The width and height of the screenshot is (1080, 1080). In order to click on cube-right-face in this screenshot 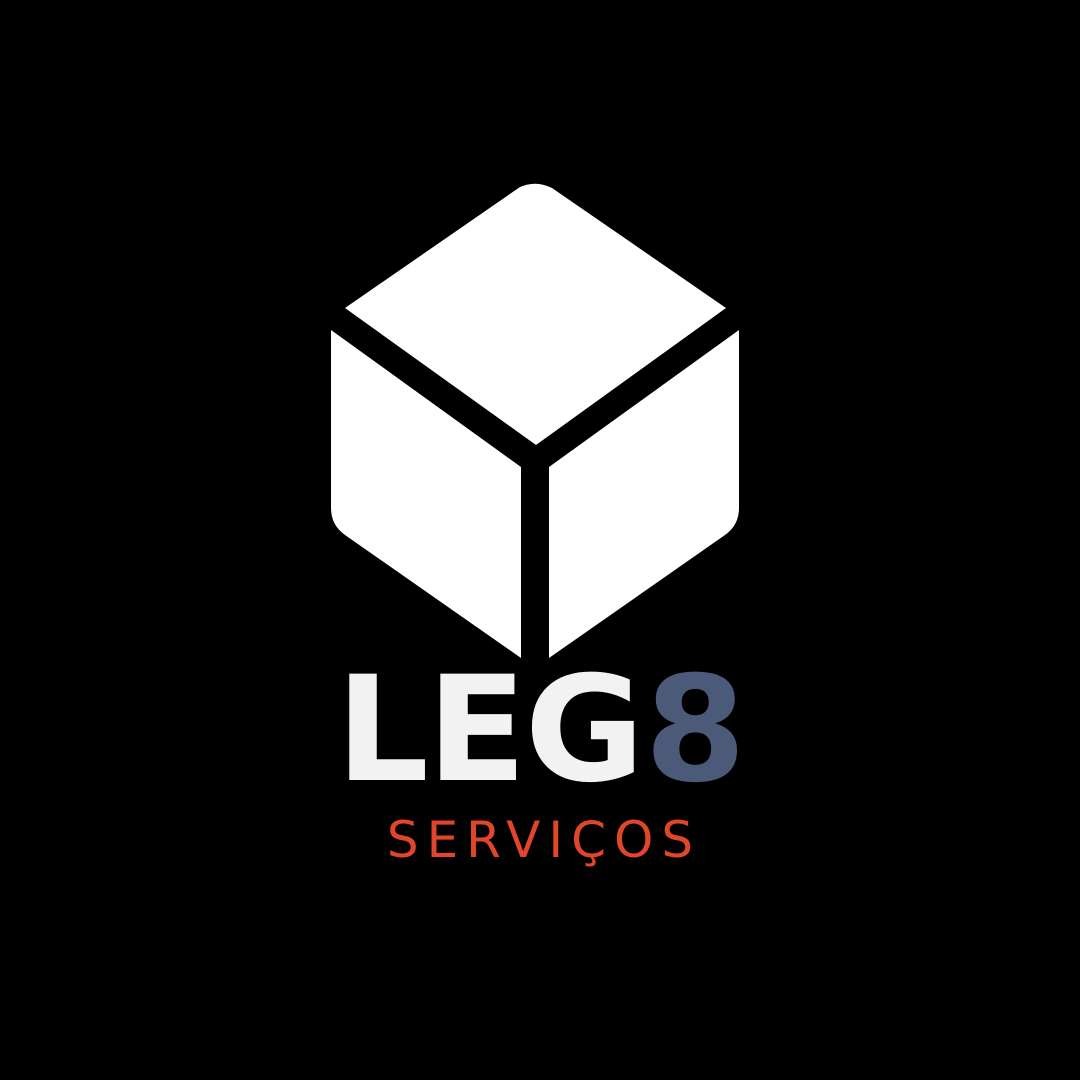, I will do `click(644, 494)`.